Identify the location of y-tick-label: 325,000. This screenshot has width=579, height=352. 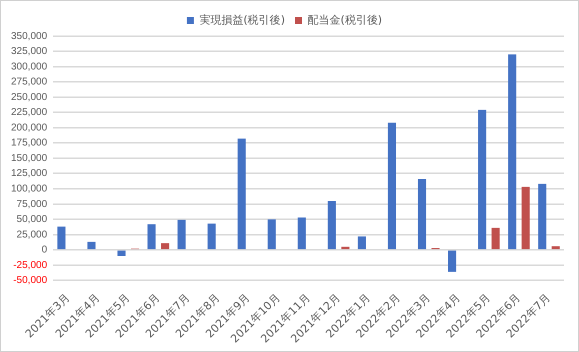
(29, 52).